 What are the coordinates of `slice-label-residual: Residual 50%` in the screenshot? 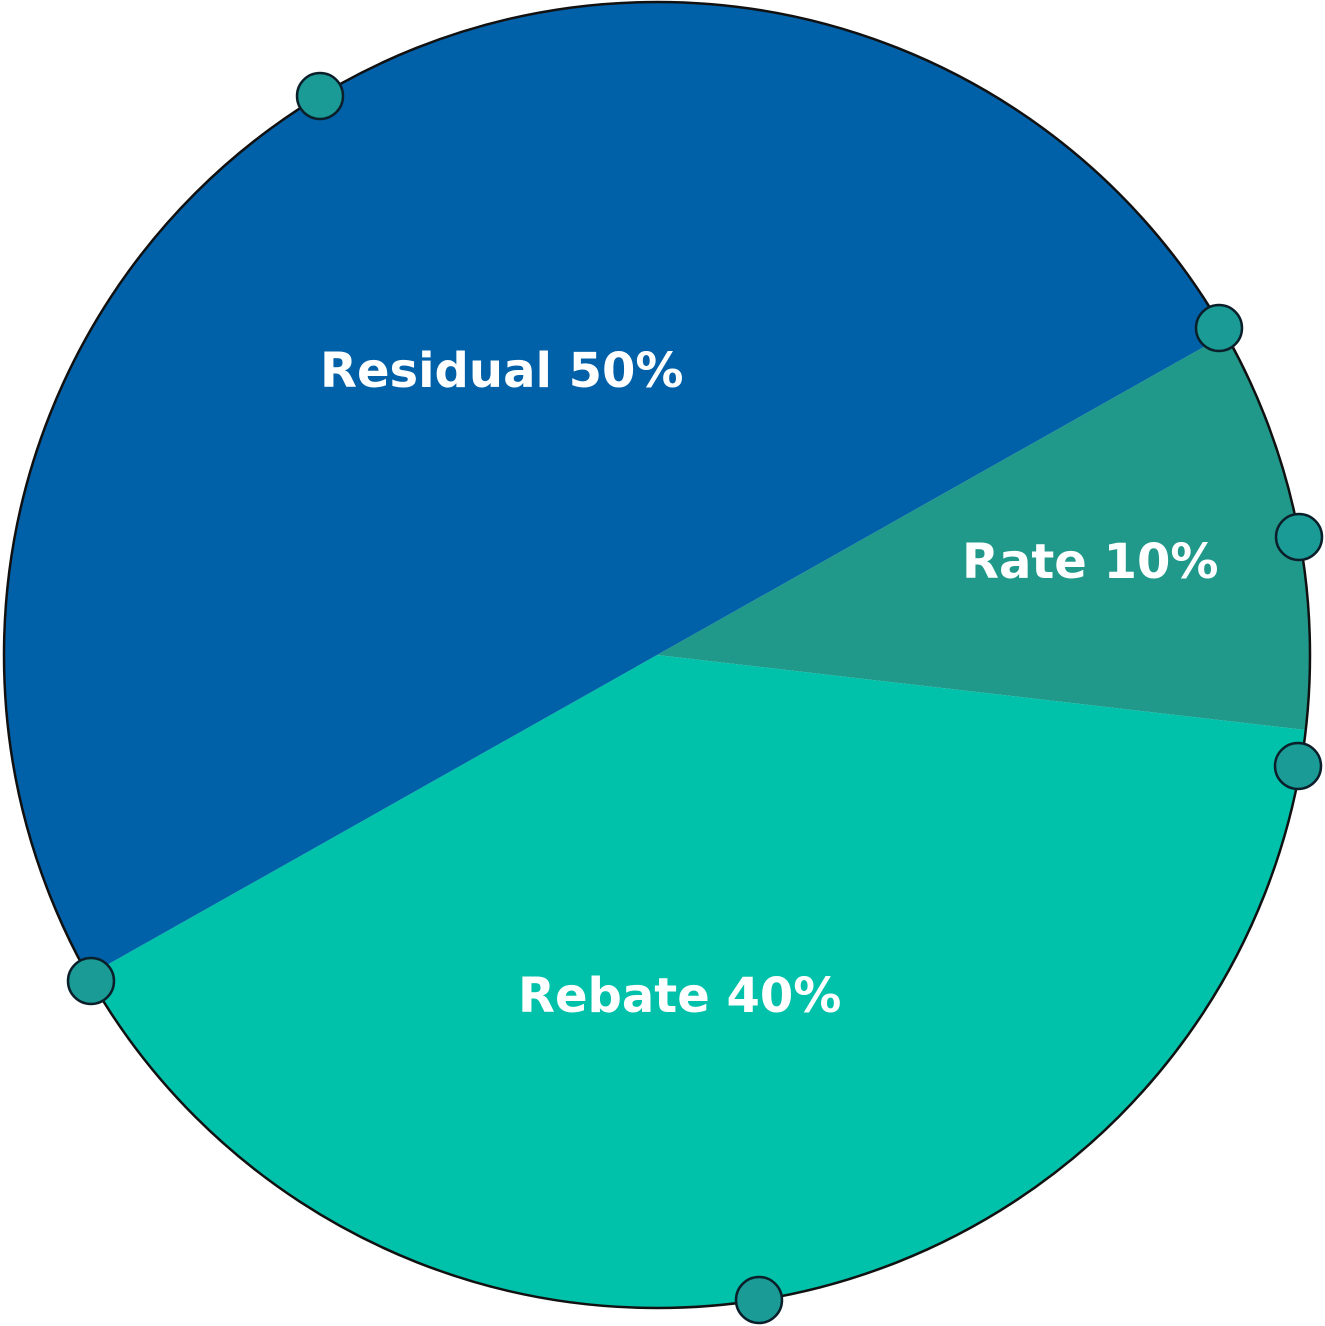 It's located at (502, 371).